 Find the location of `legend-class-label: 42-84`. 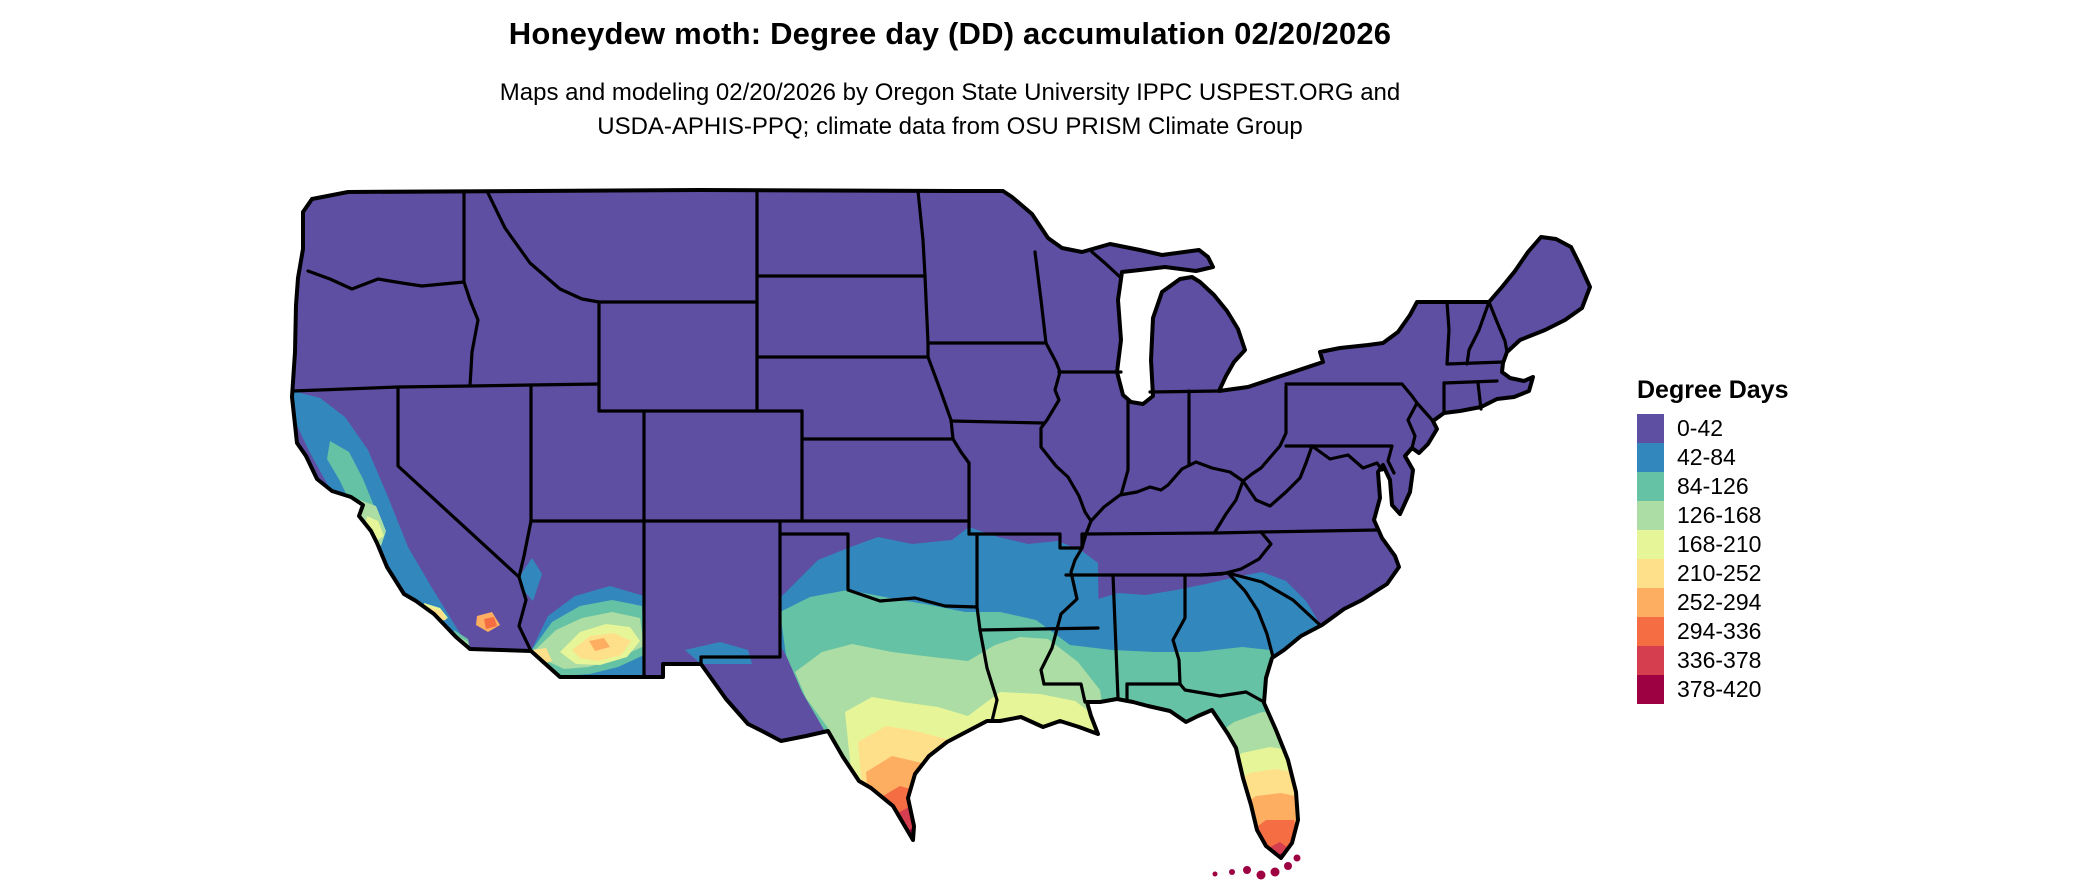

legend-class-label: 42-84 is located at coordinates (1706, 457).